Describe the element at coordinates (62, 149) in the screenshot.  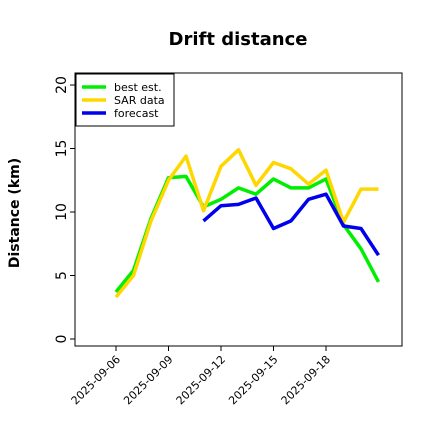
I see `y-tick-label: 15` at that location.